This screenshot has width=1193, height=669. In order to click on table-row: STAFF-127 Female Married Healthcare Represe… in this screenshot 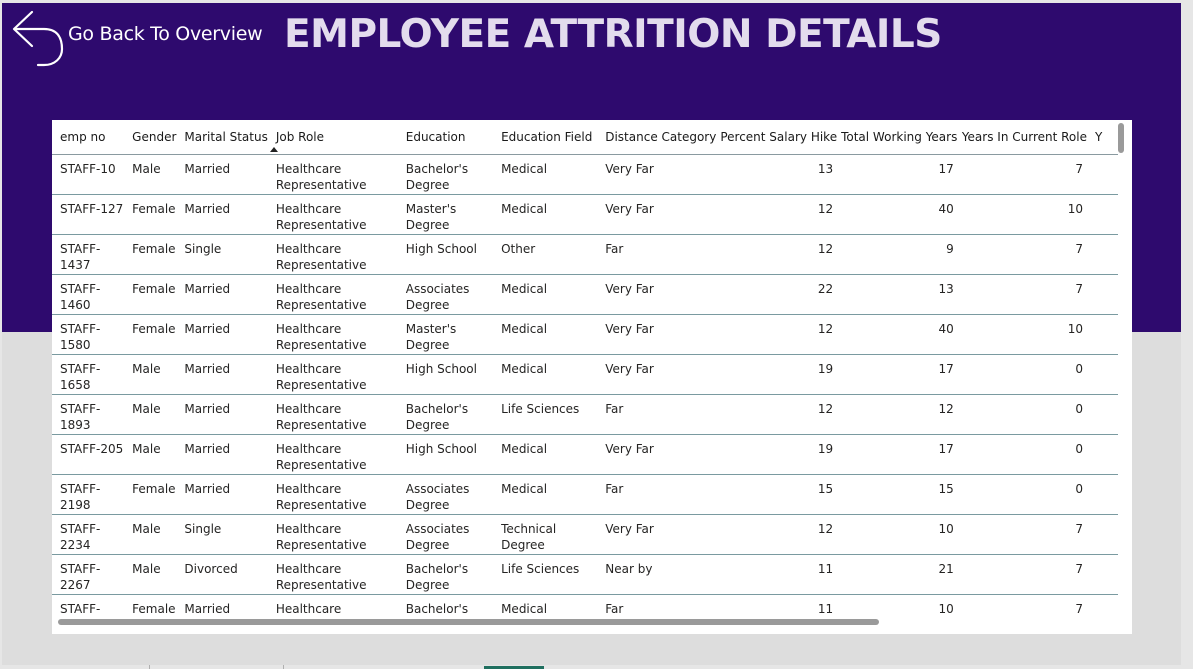, I will do `click(585, 214)`.